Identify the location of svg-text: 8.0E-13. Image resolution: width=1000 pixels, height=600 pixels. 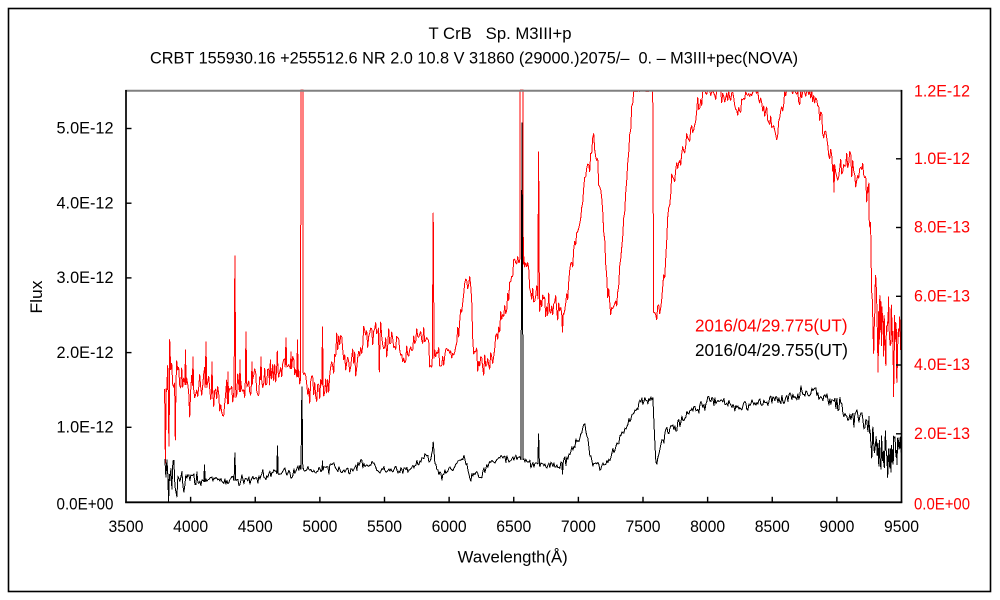
(942, 228).